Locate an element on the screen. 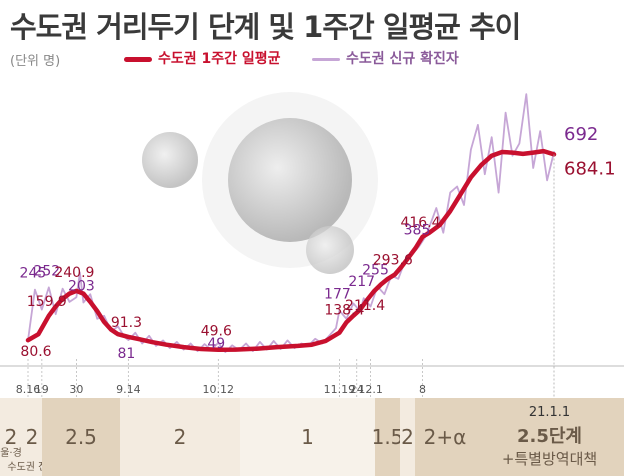 The width and height of the screenshot is (624, 476). x-tick-label: 11.19 is located at coordinates (340, 389).